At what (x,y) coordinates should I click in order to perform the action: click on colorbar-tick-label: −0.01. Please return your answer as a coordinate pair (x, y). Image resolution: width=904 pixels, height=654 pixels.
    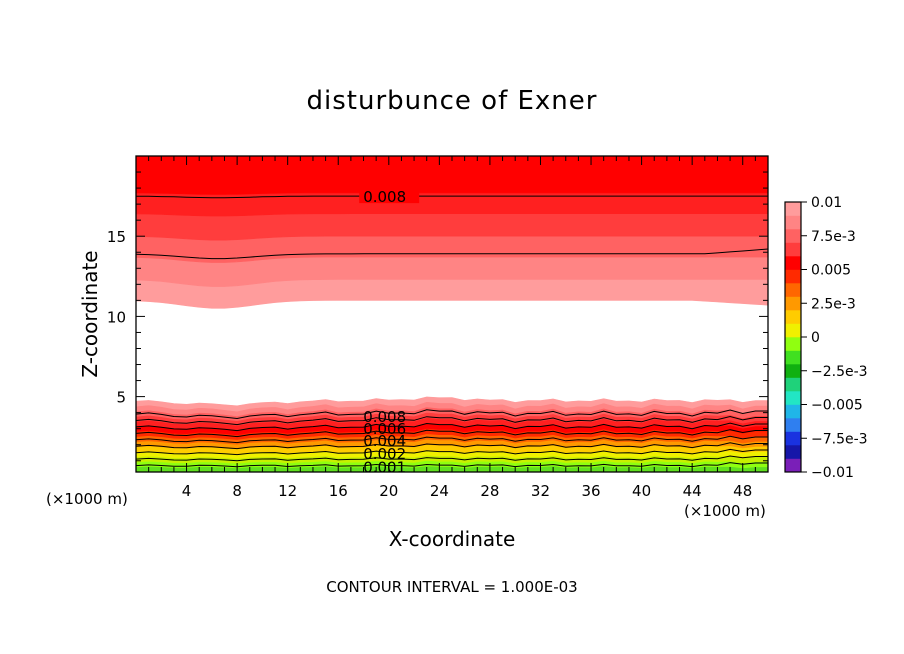
    Looking at the image, I should click on (832, 473).